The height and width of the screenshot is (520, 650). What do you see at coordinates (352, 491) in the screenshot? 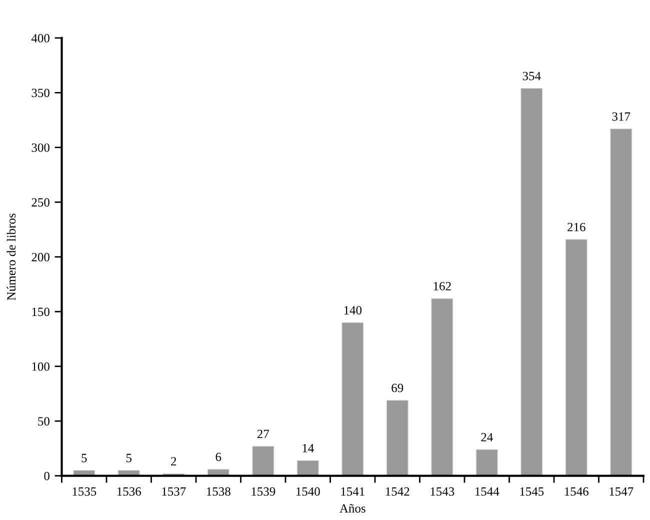
I see `x-tick-label: 1541` at bounding box center [352, 491].